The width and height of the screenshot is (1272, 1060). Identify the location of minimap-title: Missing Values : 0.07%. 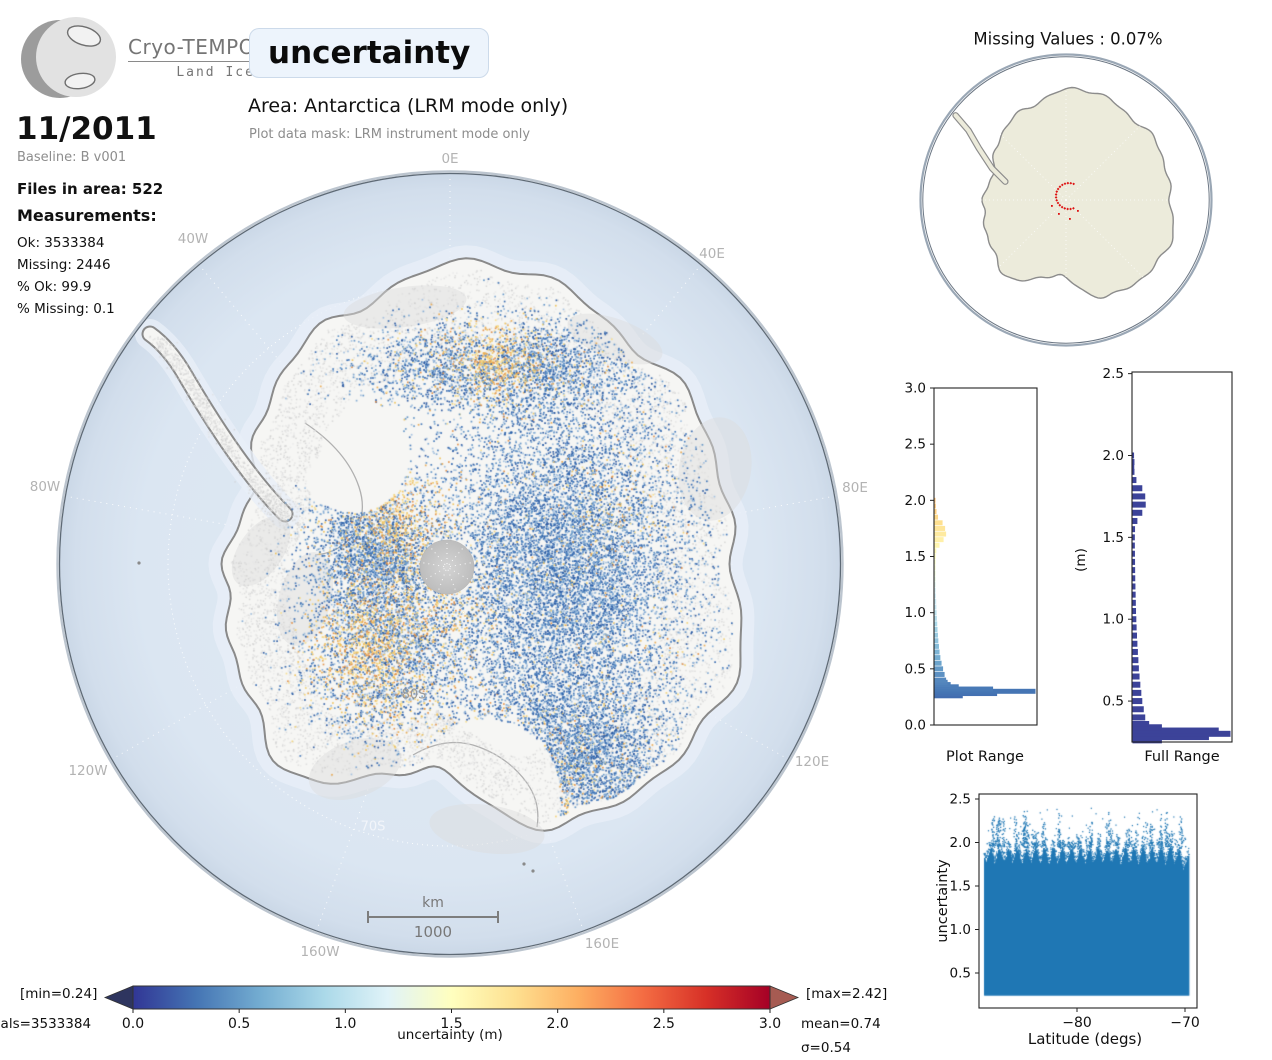
(1068, 39).